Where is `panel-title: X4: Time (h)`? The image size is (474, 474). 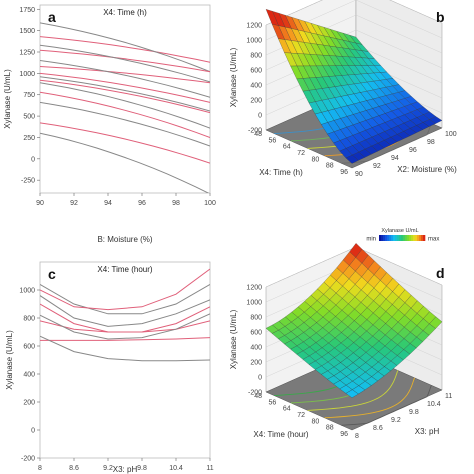
panel-title: X4: Time (h) is located at coordinates (125, 12).